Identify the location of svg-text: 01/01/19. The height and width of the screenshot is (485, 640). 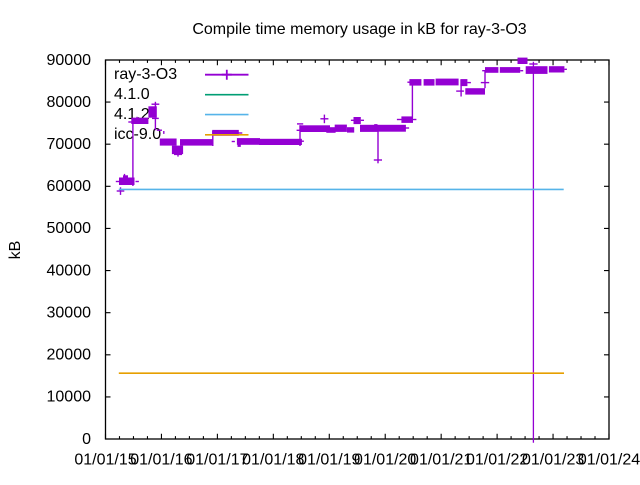
(329, 460).